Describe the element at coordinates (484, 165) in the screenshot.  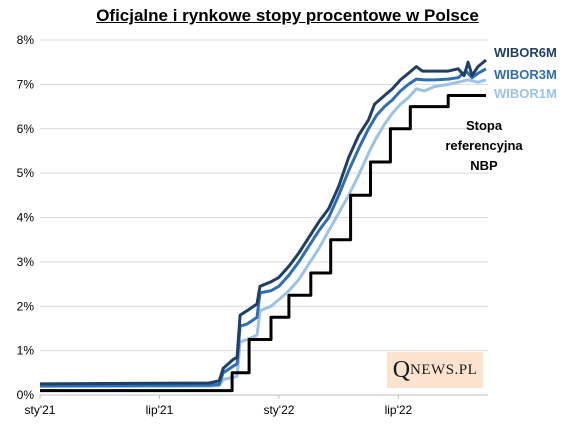
I see `label-ref-line3: NBP` at that location.